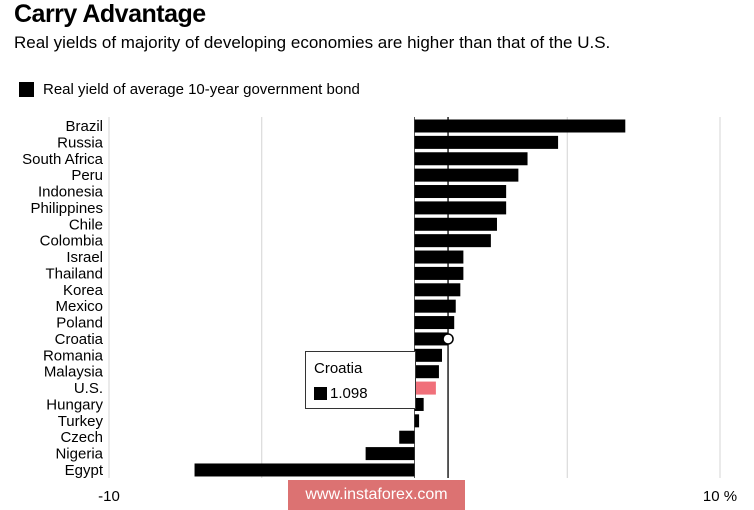 This screenshot has width=754, height=510. What do you see at coordinates (74, 273) in the screenshot?
I see `category-label: Thailand` at bounding box center [74, 273].